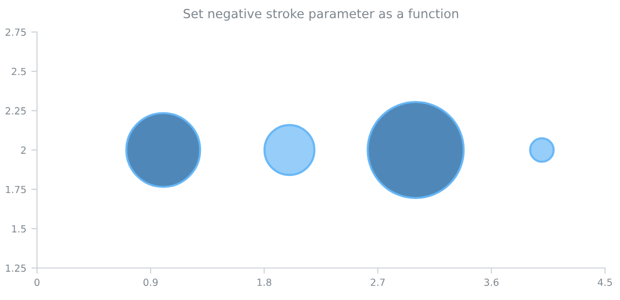 This screenshot has height=300, width=620. What do you see at coordinates (377, 282) in the screenshot?
I see `x-tick-label: 2.7` at bounding box center [377, 282].